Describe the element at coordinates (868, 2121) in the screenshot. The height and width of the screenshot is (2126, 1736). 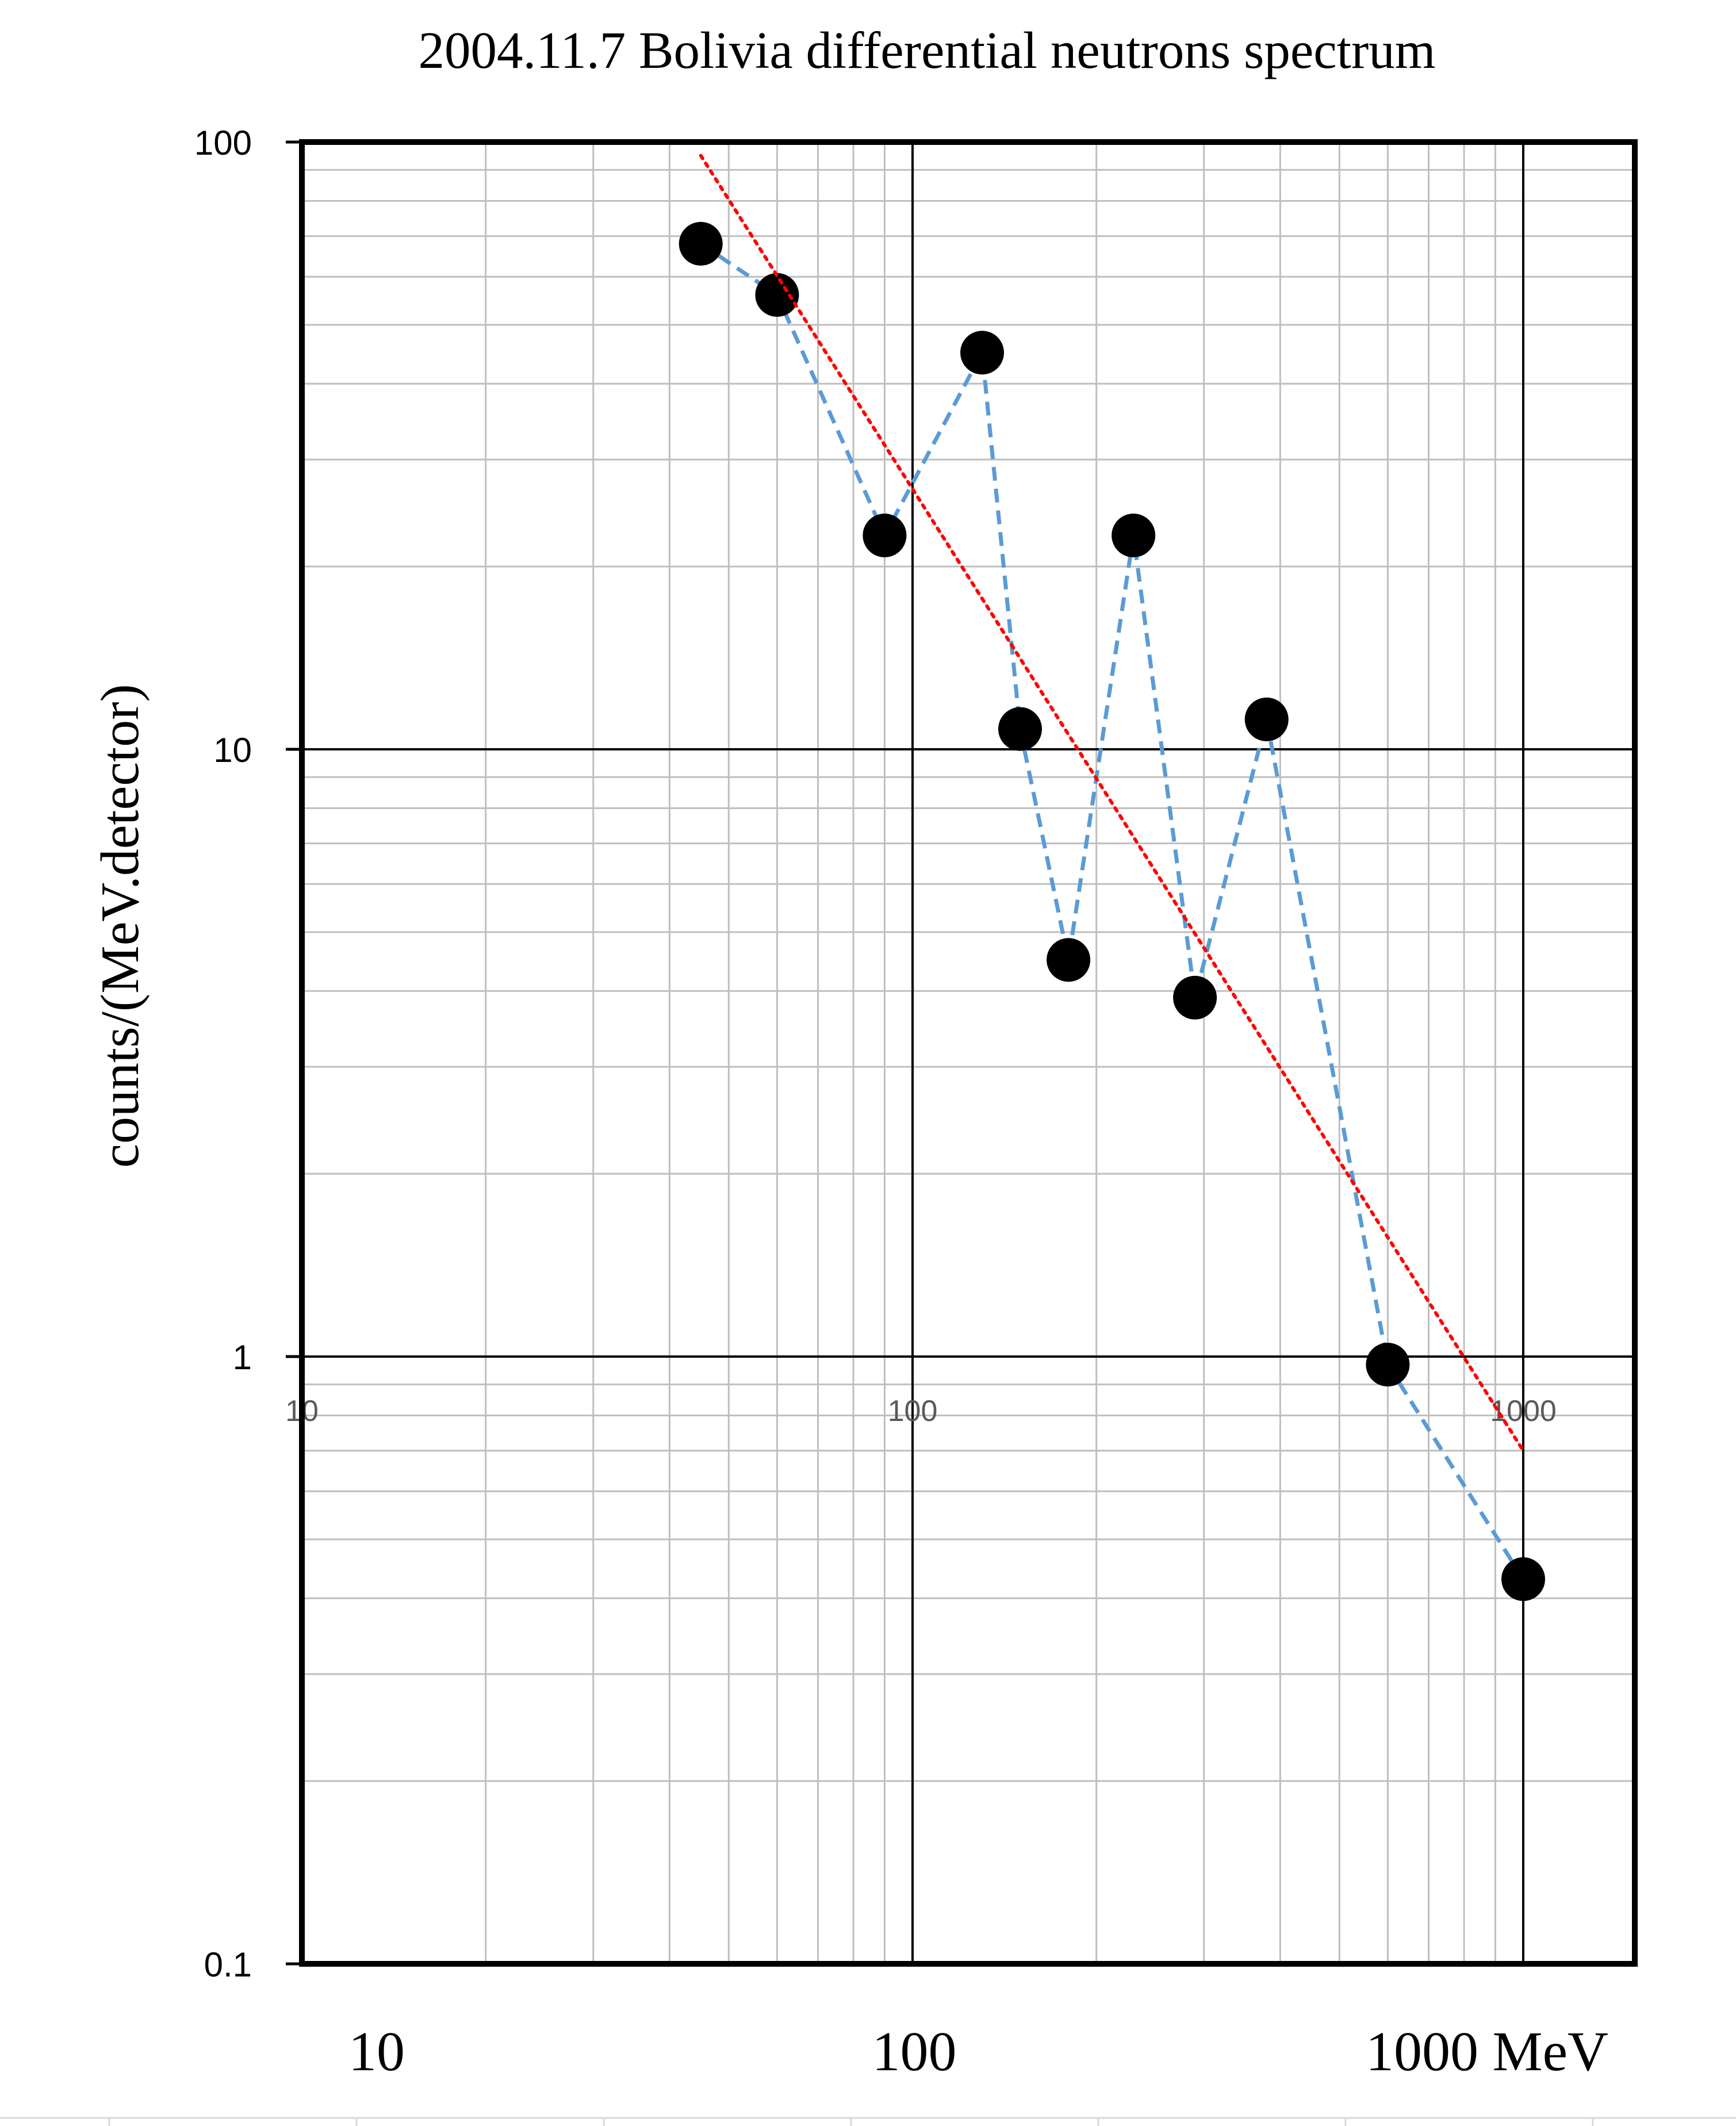
I see `footer-layer` at that location.